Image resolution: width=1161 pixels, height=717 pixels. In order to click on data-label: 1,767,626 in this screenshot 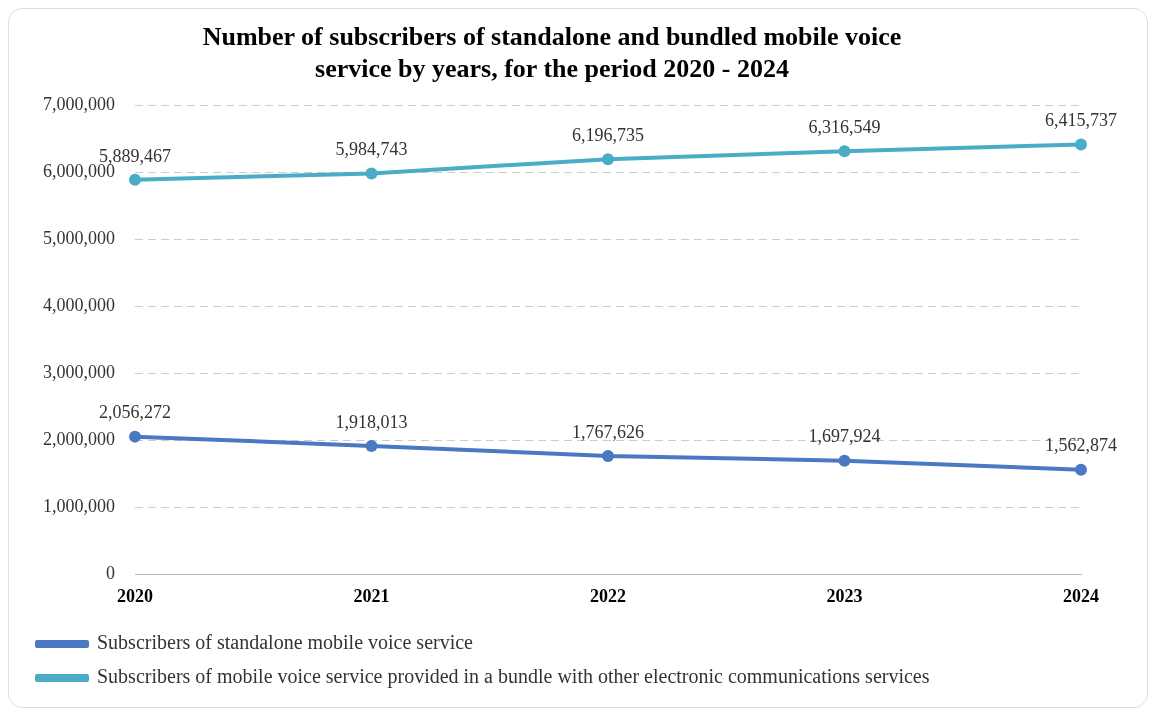, I will do `click(608, 431)`.